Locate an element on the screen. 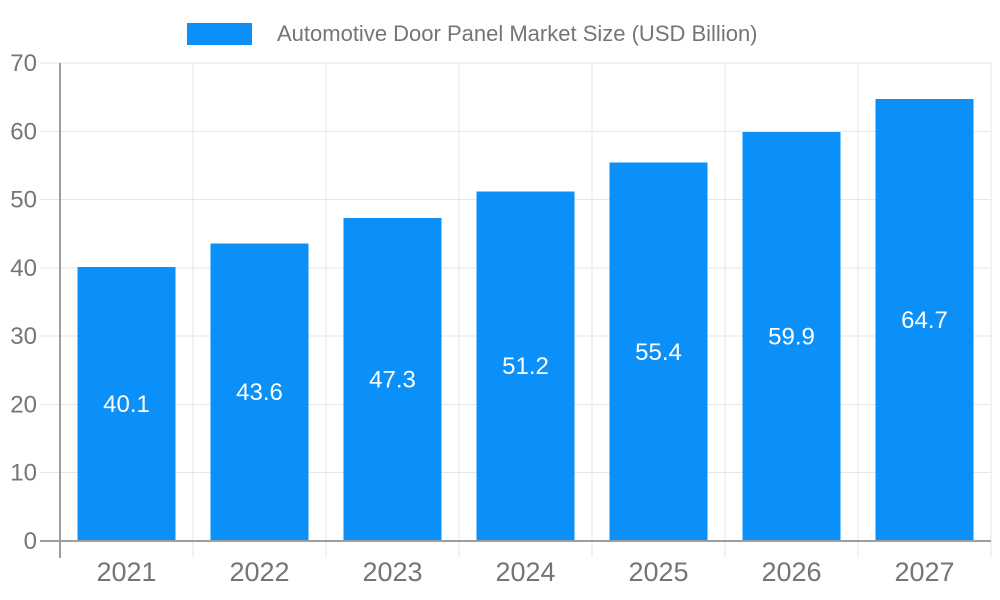 The height and width of the screenshot is (600, 1000). bar-value-label-2025: 55.4 is located at coordinates (658, 352).